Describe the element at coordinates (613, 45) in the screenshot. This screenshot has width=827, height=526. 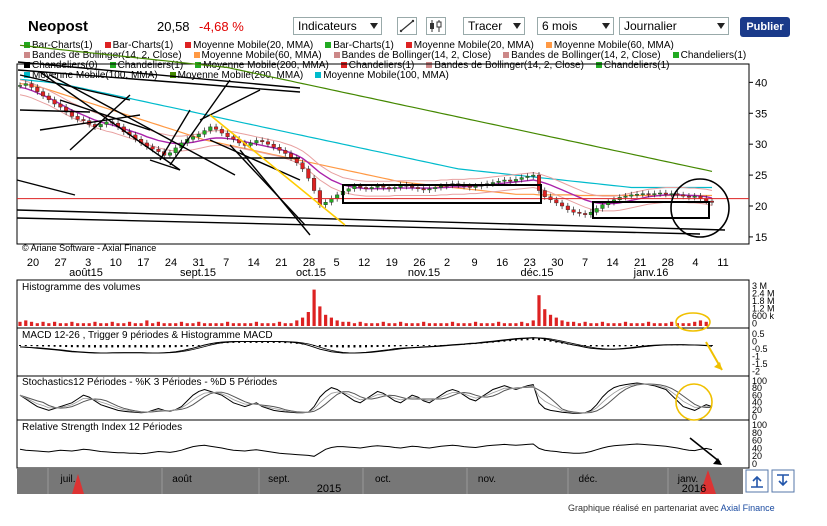
I see `legend-label: Moyenne Mobile(60, MMA)` at that location.